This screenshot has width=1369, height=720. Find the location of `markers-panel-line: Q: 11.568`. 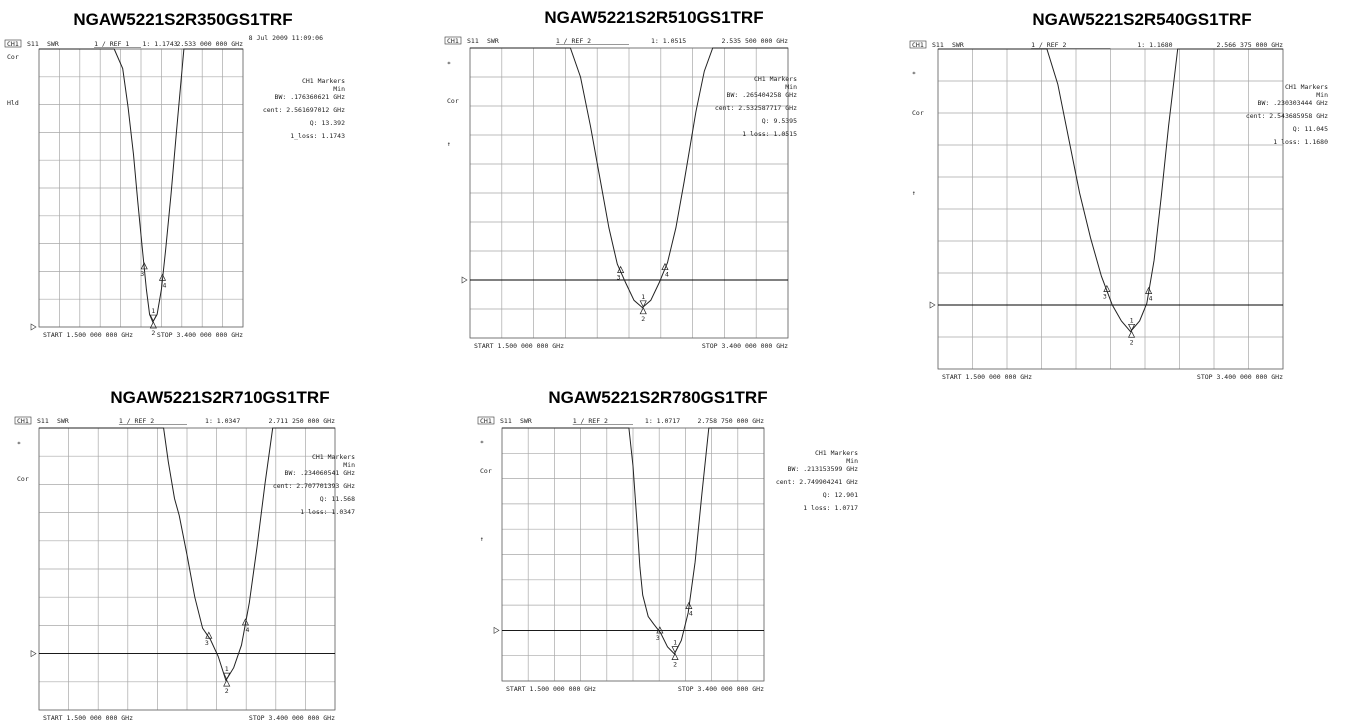

markers-panel-line: Q: 11.568 is located at coordinates (337, 499).